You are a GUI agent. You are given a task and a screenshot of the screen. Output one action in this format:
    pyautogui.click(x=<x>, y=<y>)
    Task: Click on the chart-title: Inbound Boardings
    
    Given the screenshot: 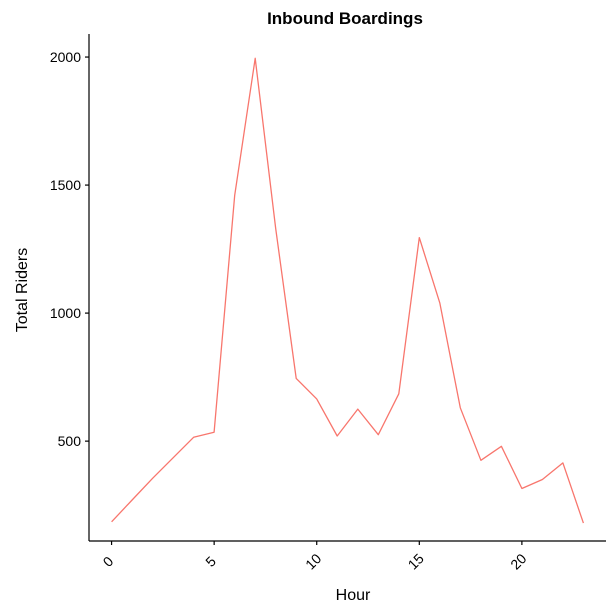 What is the action you would take?
    pyautogui.click(x=345, y=18)
    